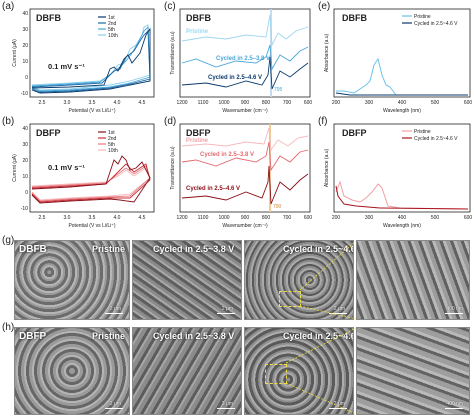  Describe the element at coordinates (8, 327) in the screenshot. I see `panel-letter-h: (h)` at that location.